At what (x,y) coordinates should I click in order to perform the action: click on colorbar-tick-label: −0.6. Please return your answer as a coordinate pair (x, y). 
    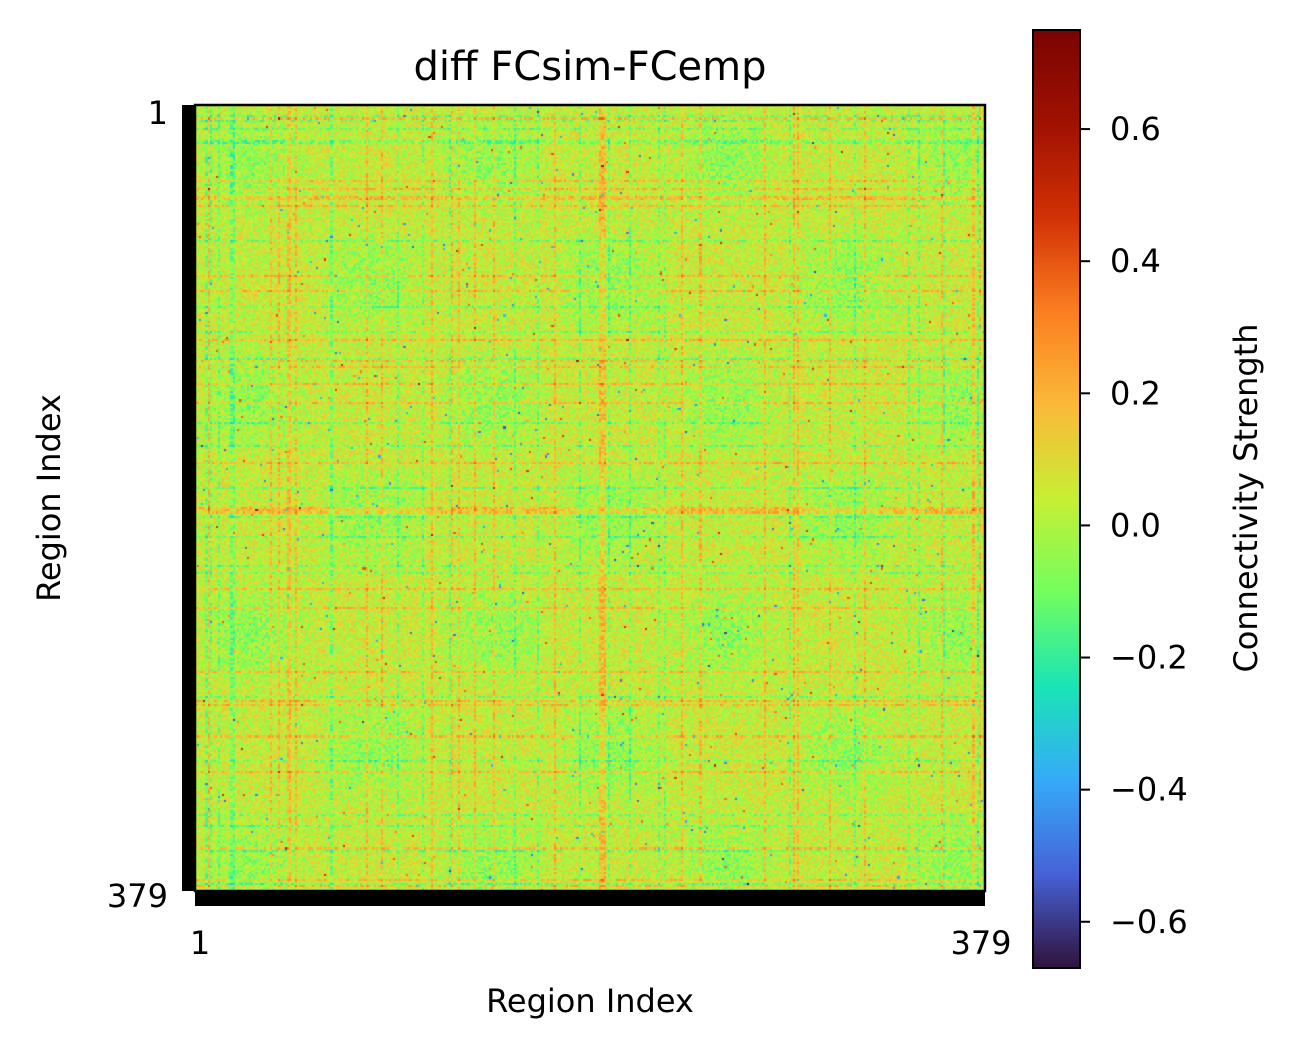
    Looking at the image, I should click on (1149, 922).